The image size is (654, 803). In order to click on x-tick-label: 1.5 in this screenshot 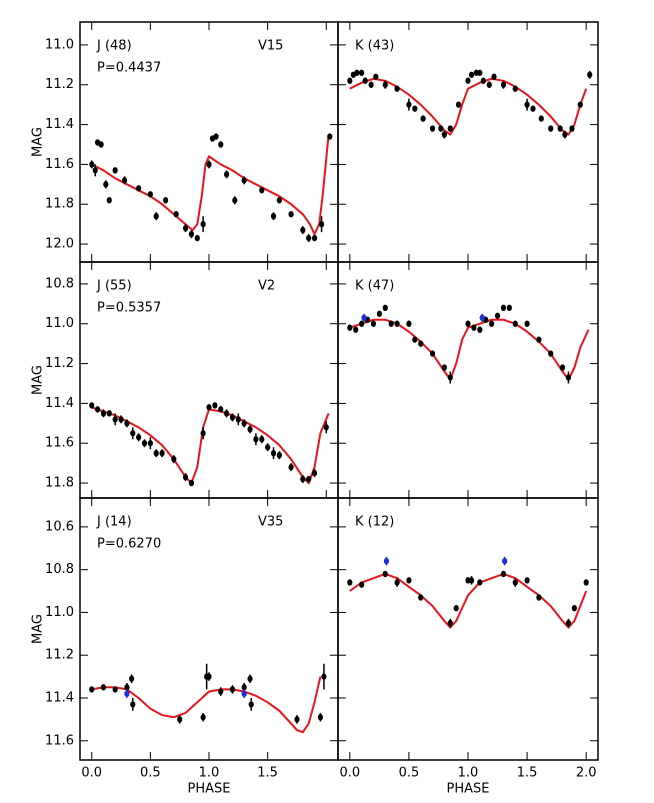, I will do `click(527, 773)`.